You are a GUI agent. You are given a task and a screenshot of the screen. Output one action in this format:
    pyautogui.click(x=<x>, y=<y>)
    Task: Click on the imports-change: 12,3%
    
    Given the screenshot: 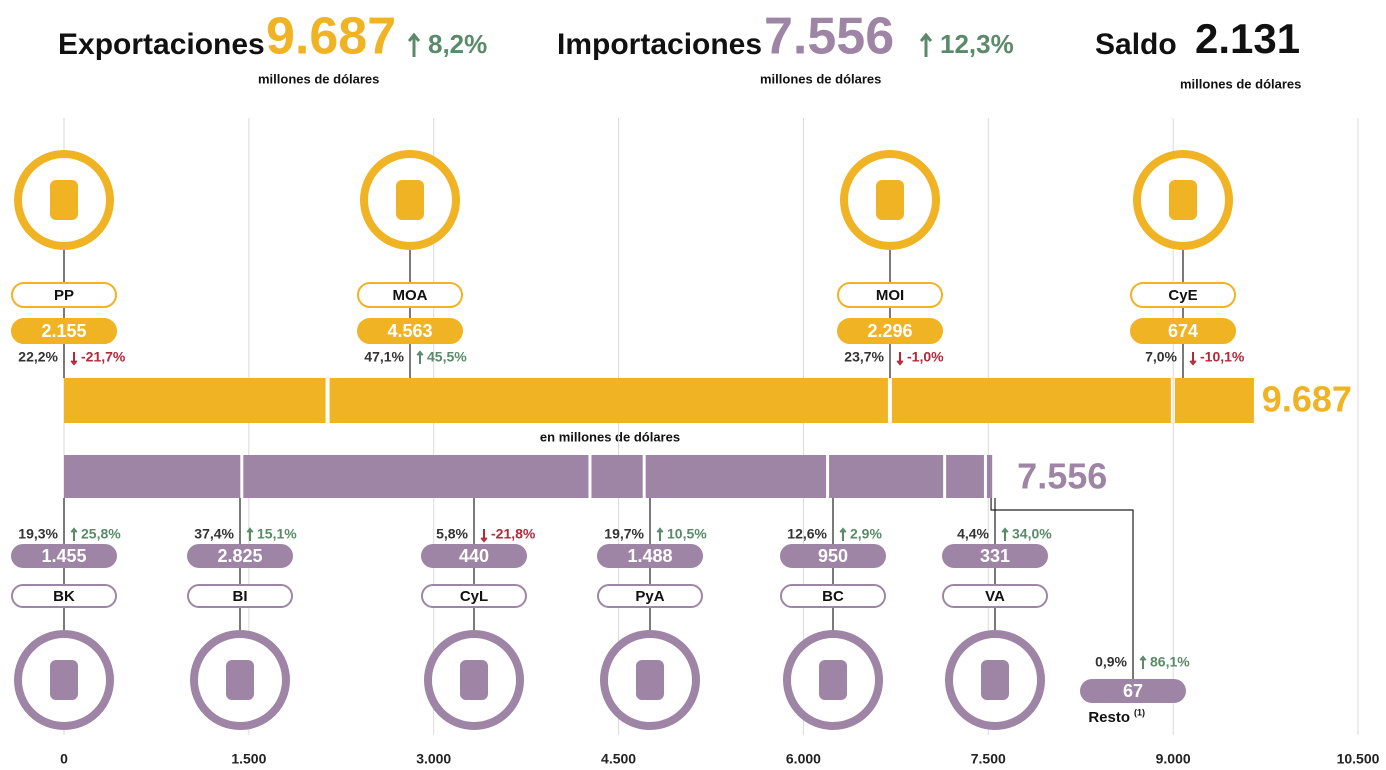 What is the action you would take?
    pyautogui.click(x=977, y=44)
    